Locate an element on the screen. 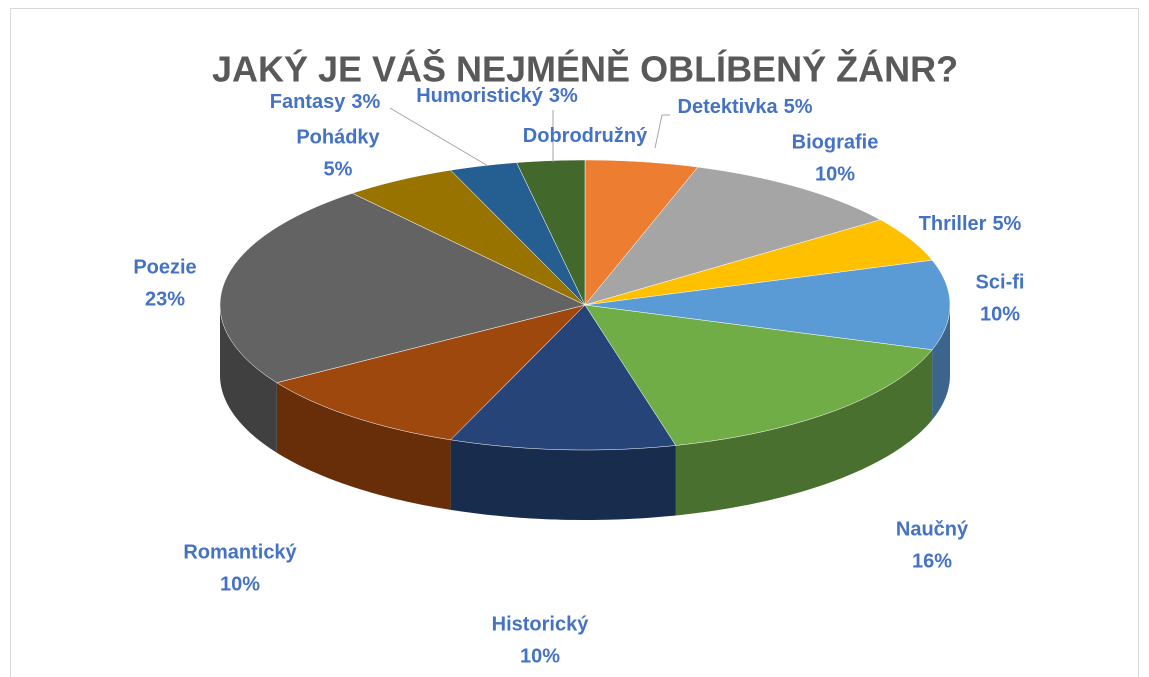 This screenshot has width=1149, height=677. category-label: Naučný is located at coordinates (932, 529).